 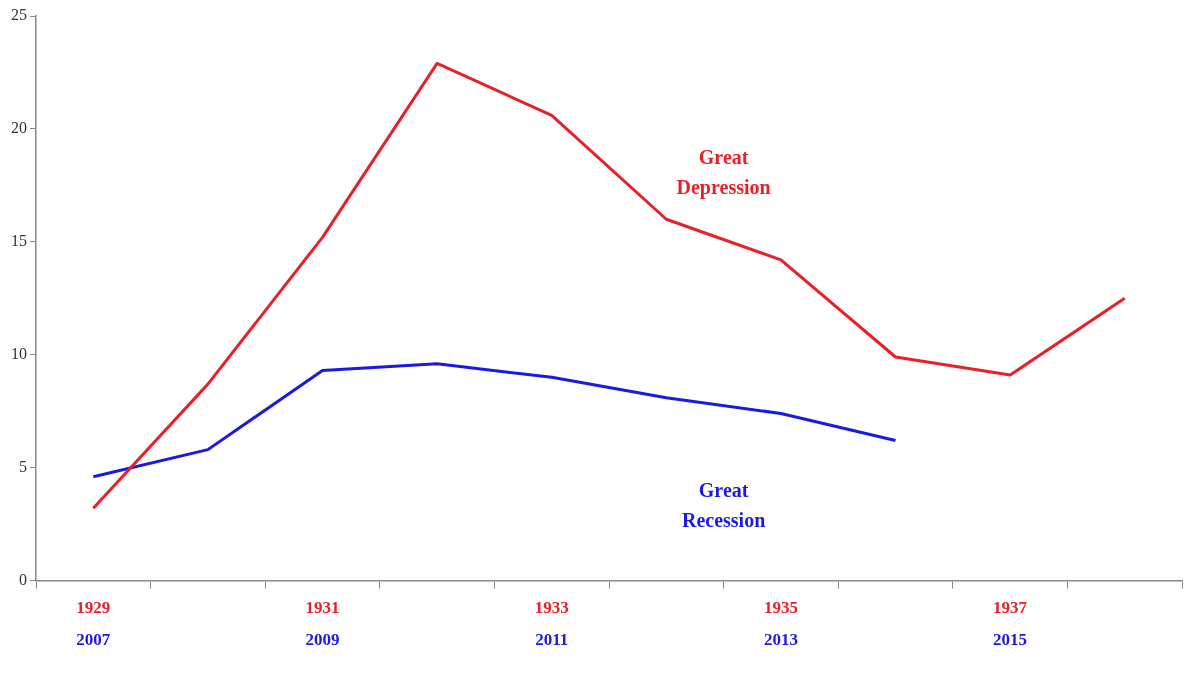 I want to click on text: 2011, so click(x=552, y=639).